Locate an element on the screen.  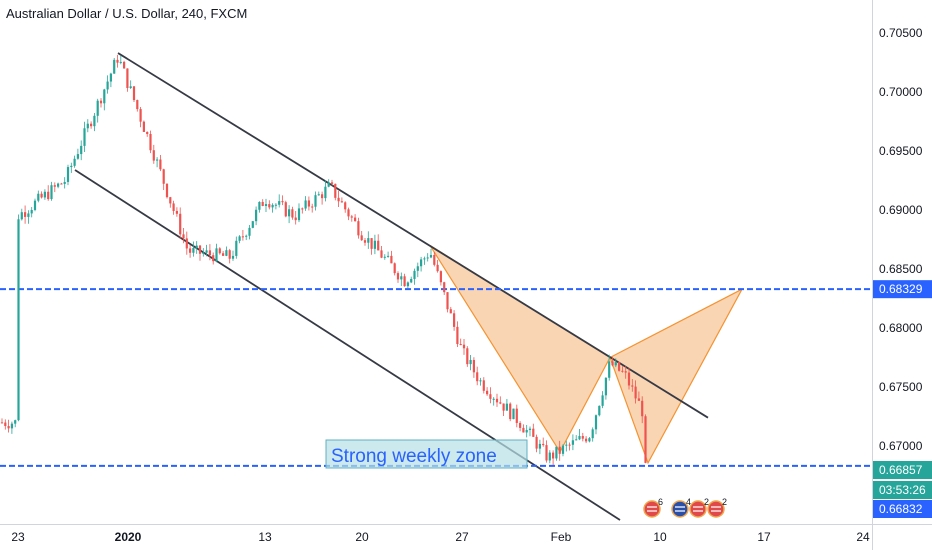
last-price-badge-bg is located at coordinates (902, 470).